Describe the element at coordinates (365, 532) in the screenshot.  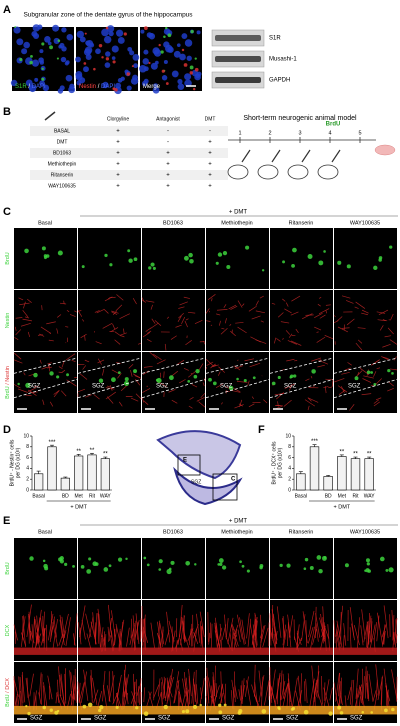
I see `column-label: WAY100635` at that location.